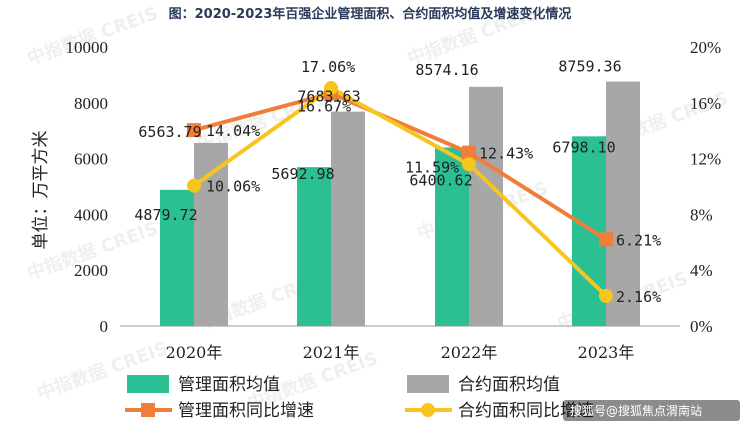 The height and width of the screenshot is (425, 740). What do you see at coordinates (87, 187) in the screenshot?
I see `left-axis-ticks: 0 2000 4000 6000 8000 10000` at bounding box center [87, 187].